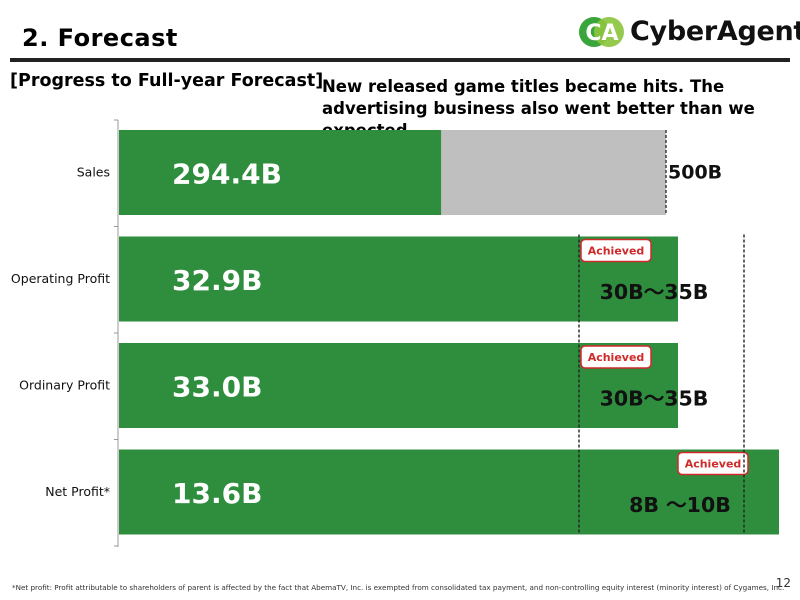  I want to click on brand-logo: CA CyberAgent®, so click(689, 33).